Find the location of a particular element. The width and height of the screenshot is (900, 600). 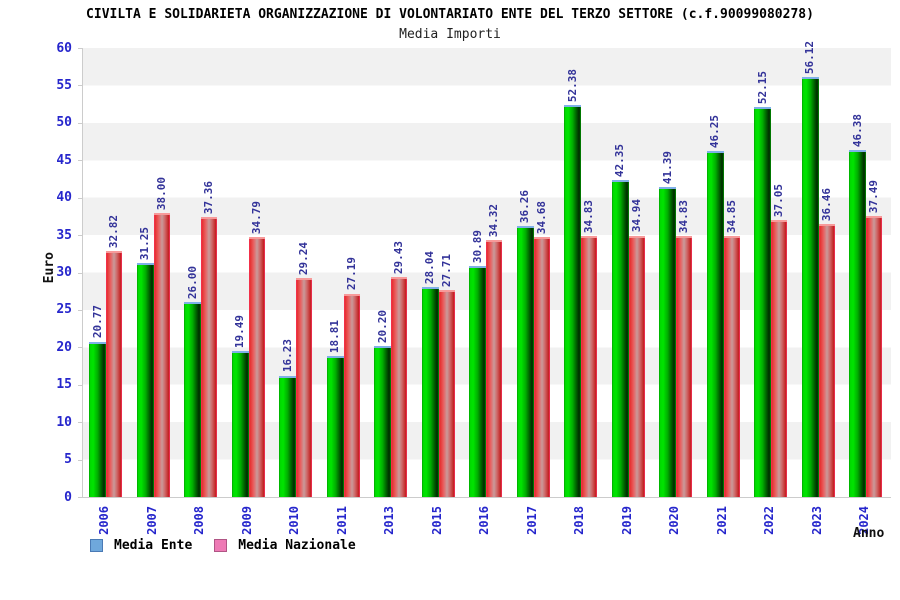

y-tick-label: 45 is located at coordinates (64, 160).